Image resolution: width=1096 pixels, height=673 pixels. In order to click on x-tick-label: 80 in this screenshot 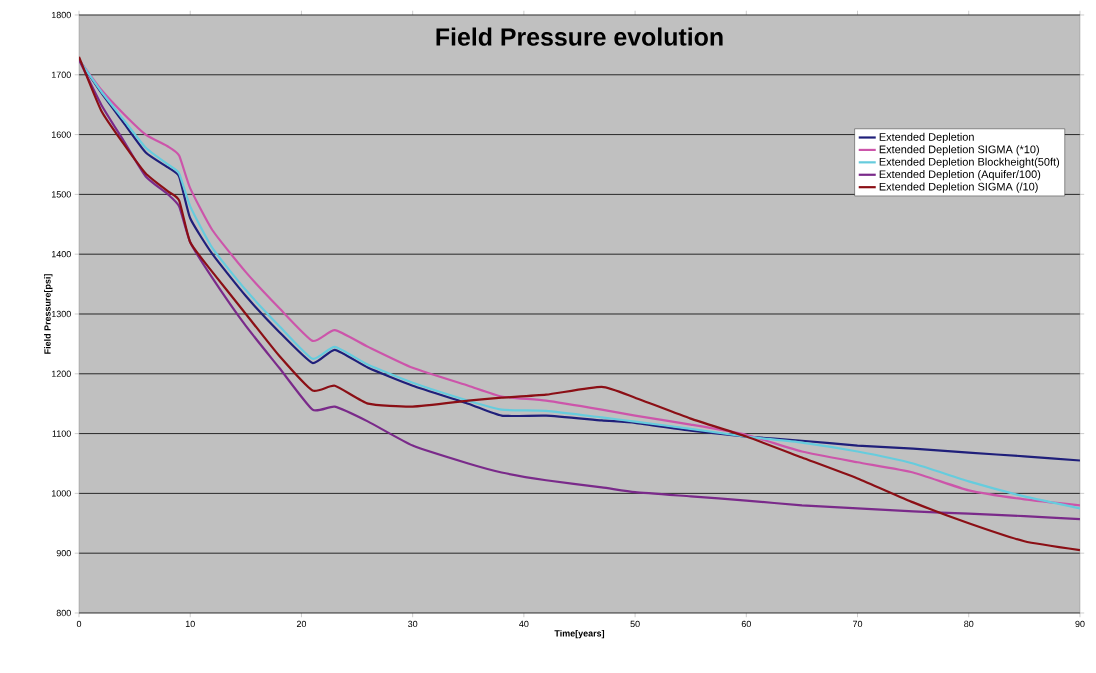, I will do `click(969, 624)`.